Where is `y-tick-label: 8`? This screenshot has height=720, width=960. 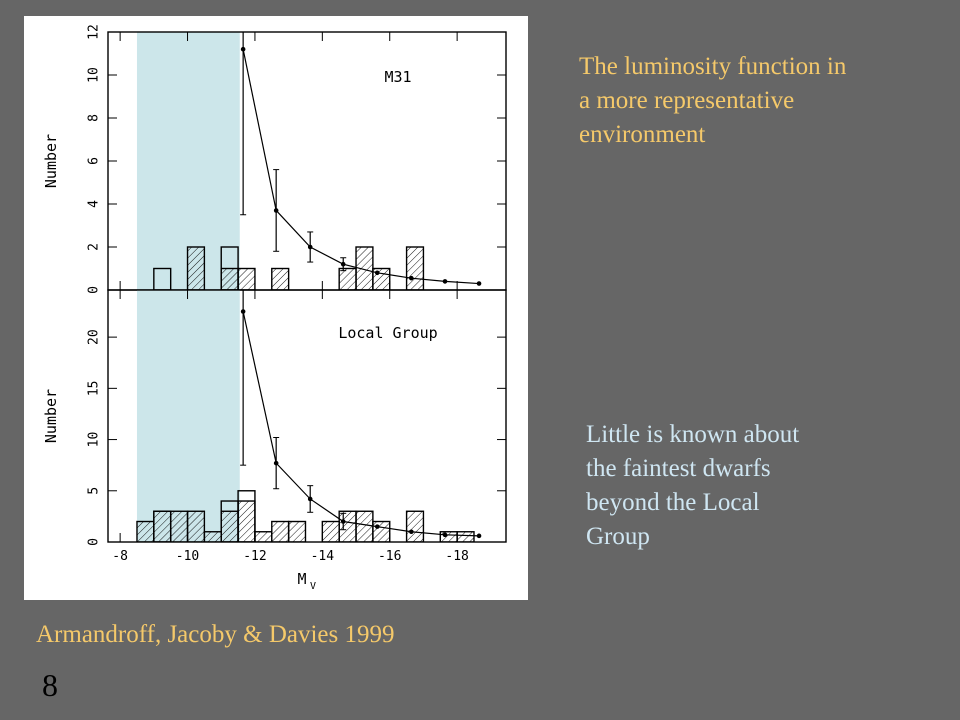 y-tick-label: 8 is located at coordinates (94, 118).